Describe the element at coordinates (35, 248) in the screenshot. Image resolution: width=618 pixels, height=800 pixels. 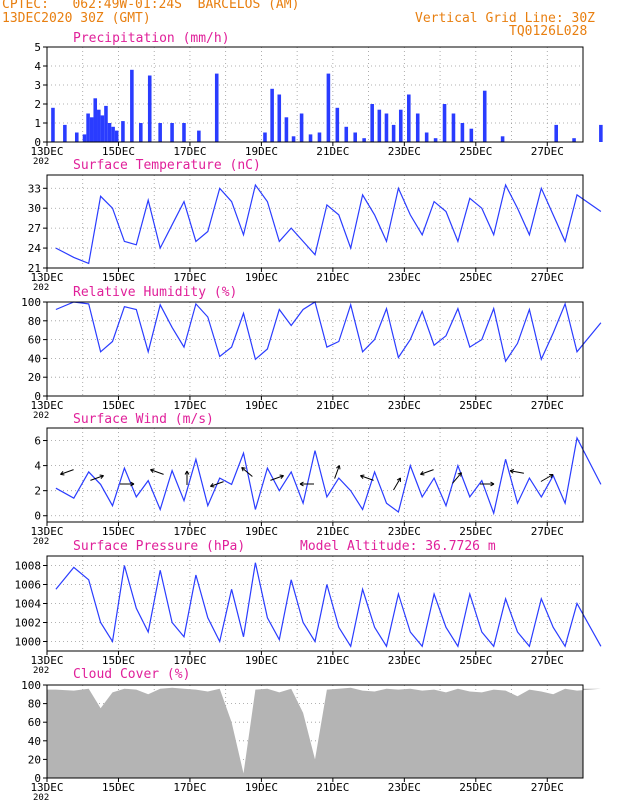
I see `y-tick-label: 24` at that location.